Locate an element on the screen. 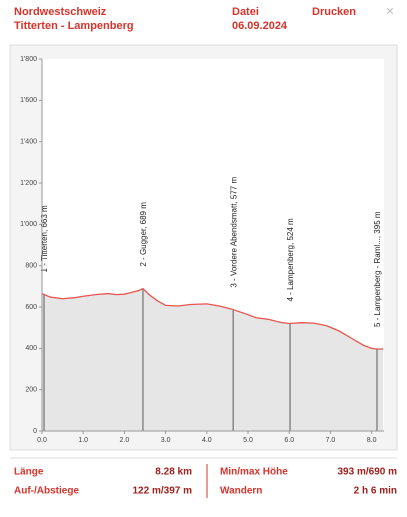 Image resolution: width=407 pixels, height=517 pixels. waypoint-label: 1 - Titterten, 663 m is located at coordinates (44, 238).